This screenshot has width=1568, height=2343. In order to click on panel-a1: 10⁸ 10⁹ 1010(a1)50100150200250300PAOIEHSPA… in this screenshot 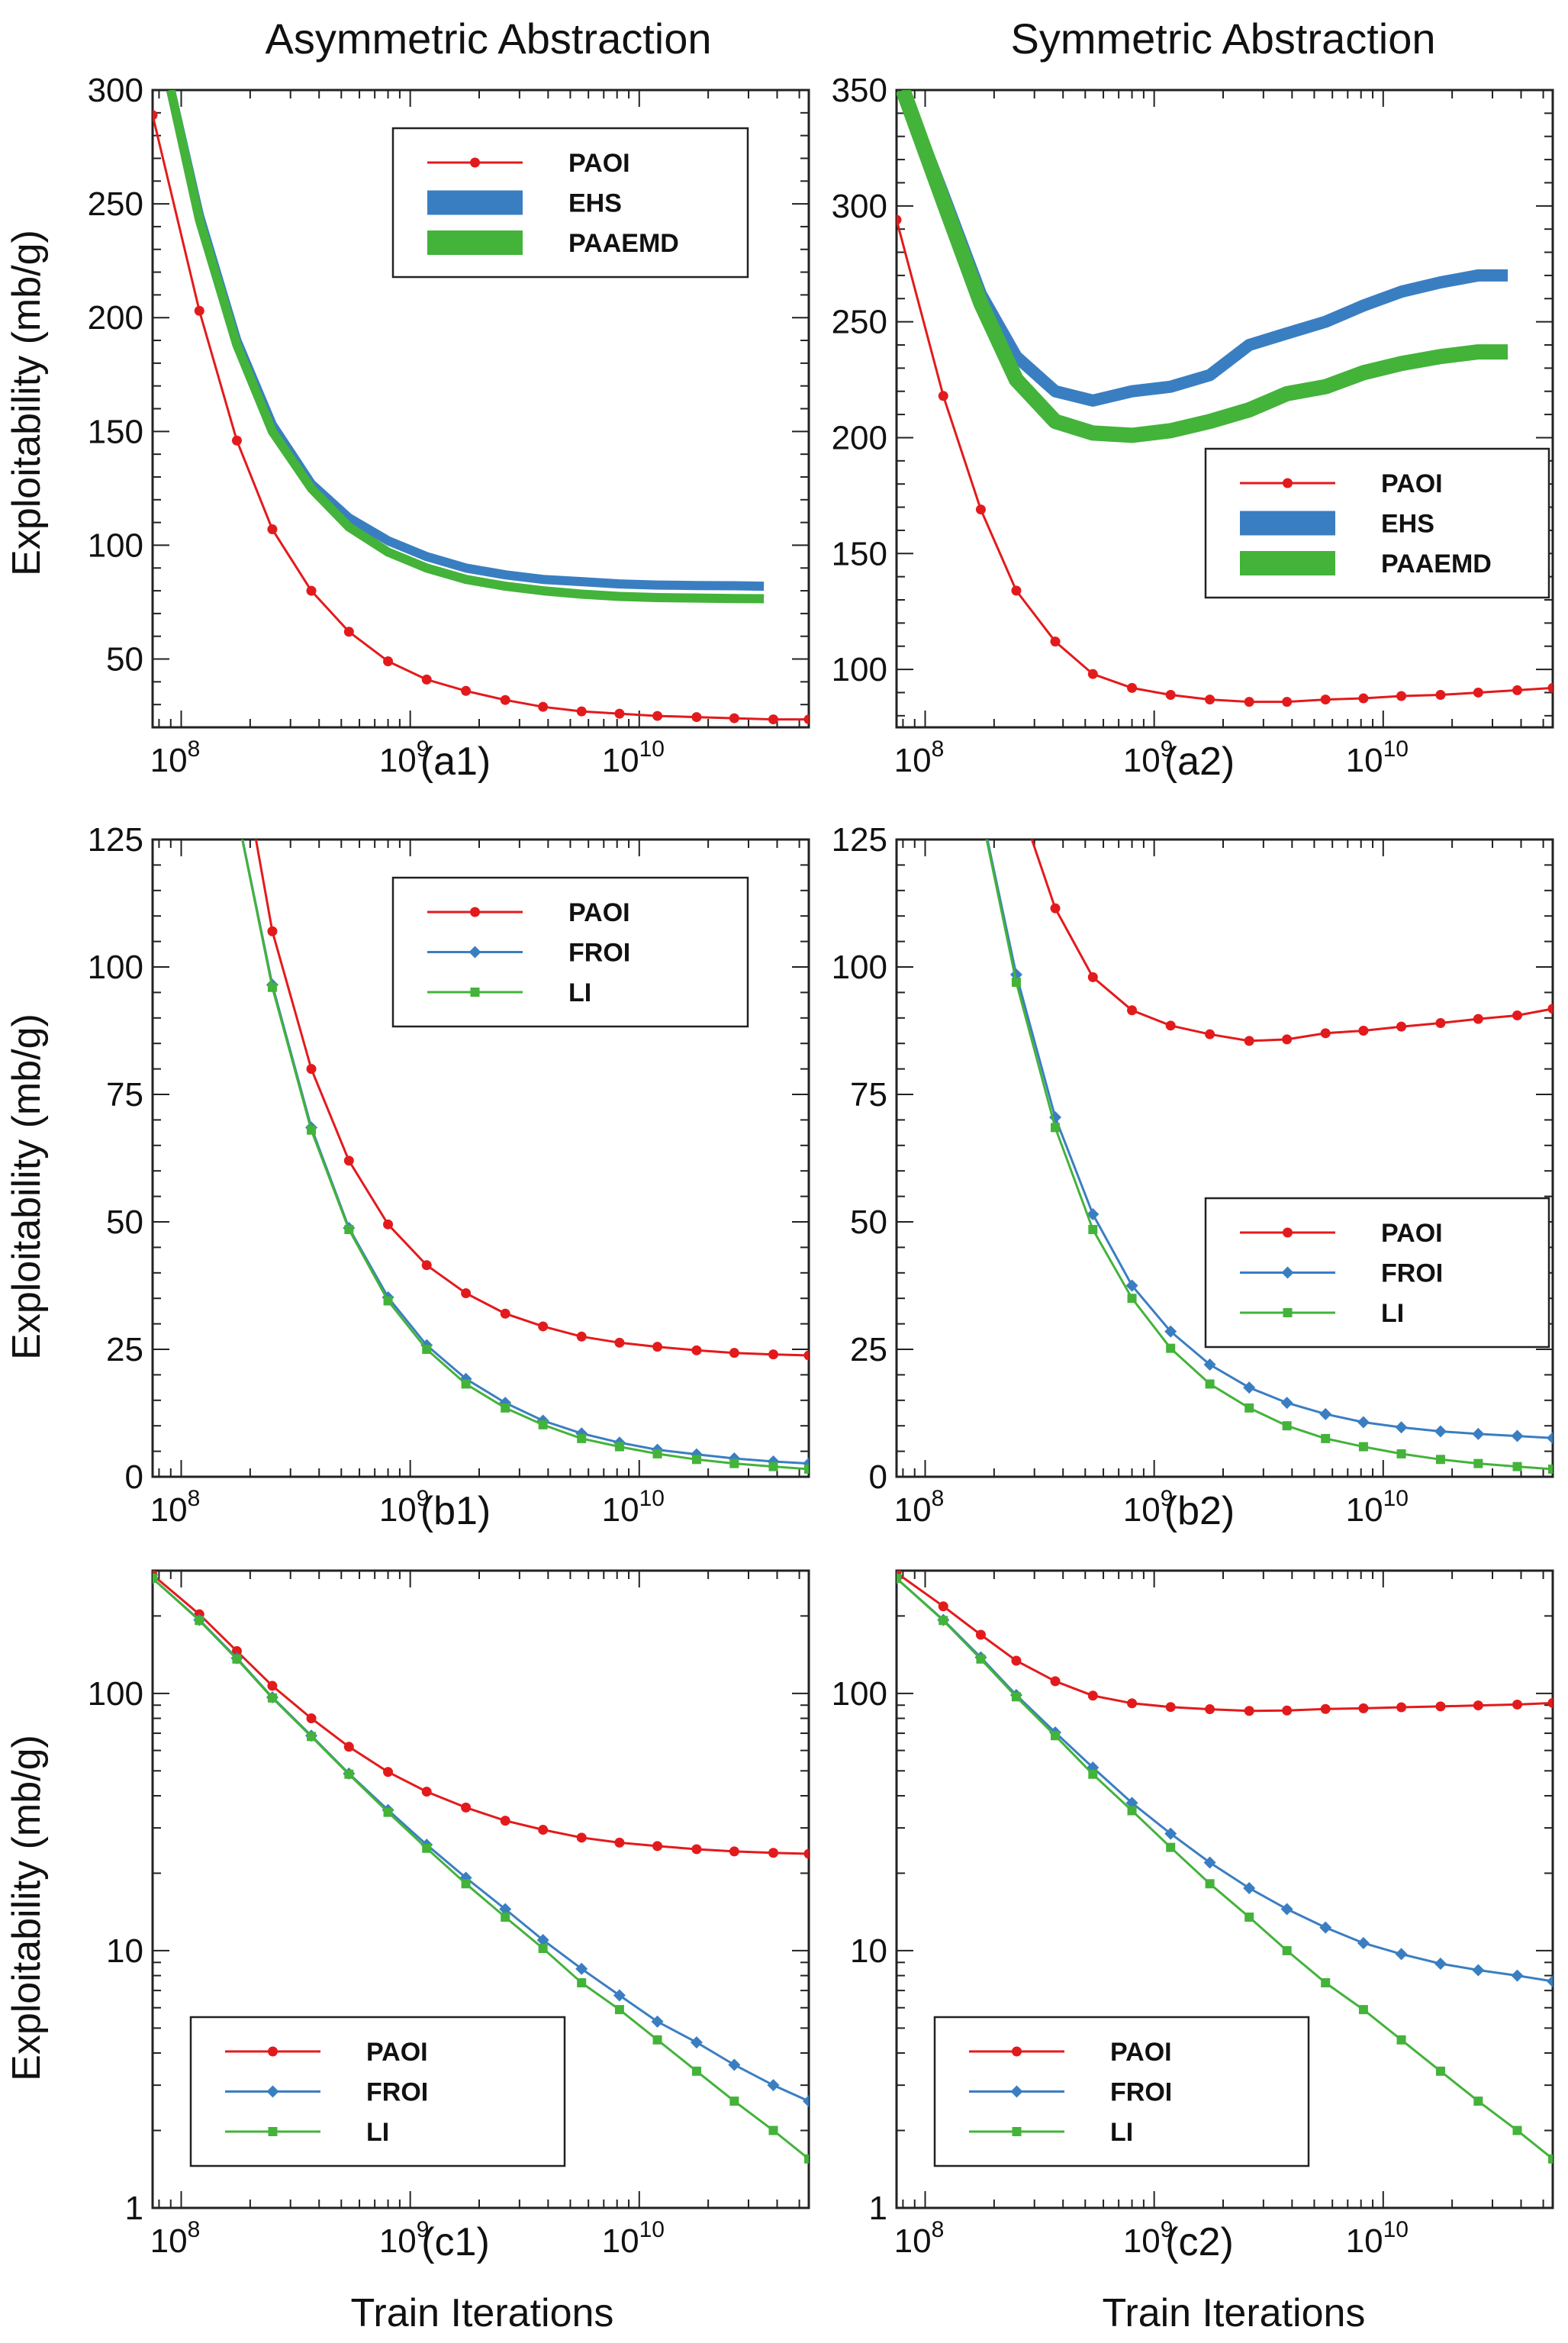, I will do `click(449, 428)`.